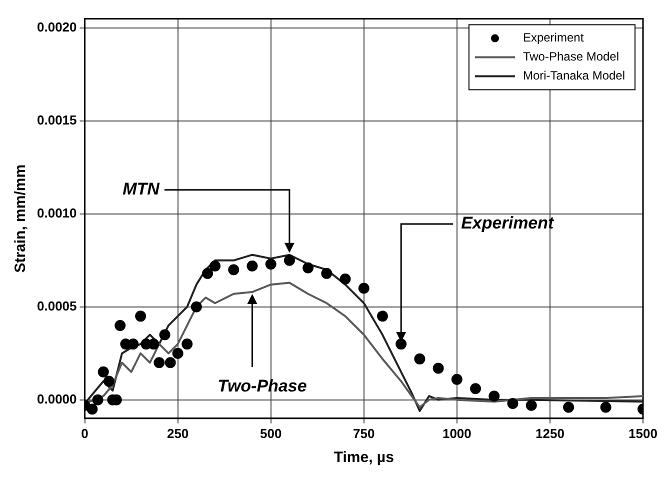 This screenshot has height=479, width=671. I want to click on x-tick-label: 1500, so click(643, 433).